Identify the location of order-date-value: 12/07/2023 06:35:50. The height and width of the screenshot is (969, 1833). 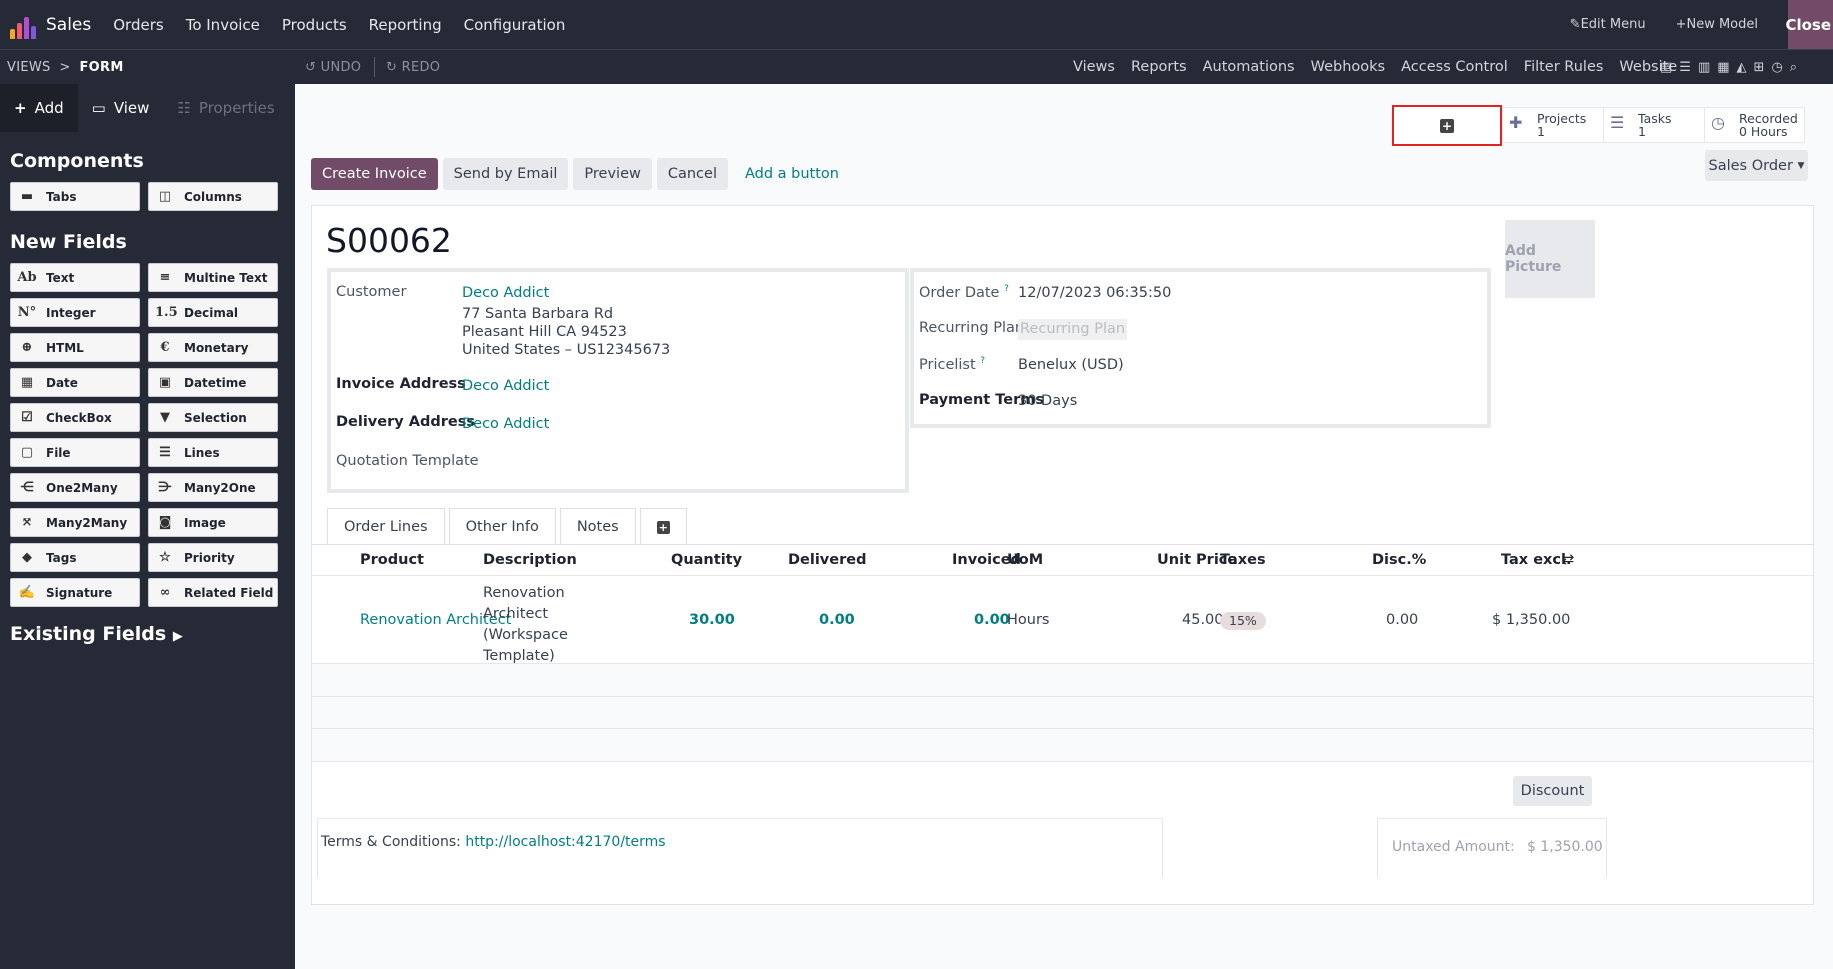
(1095, 293).